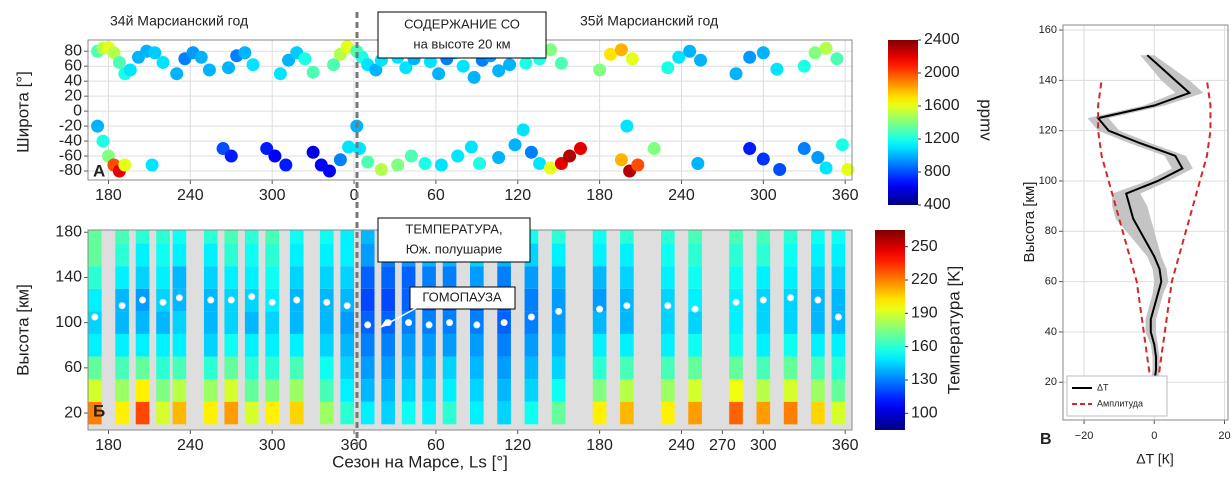  I want to click on y-axis-label: Высота [км], so click(22, 330).